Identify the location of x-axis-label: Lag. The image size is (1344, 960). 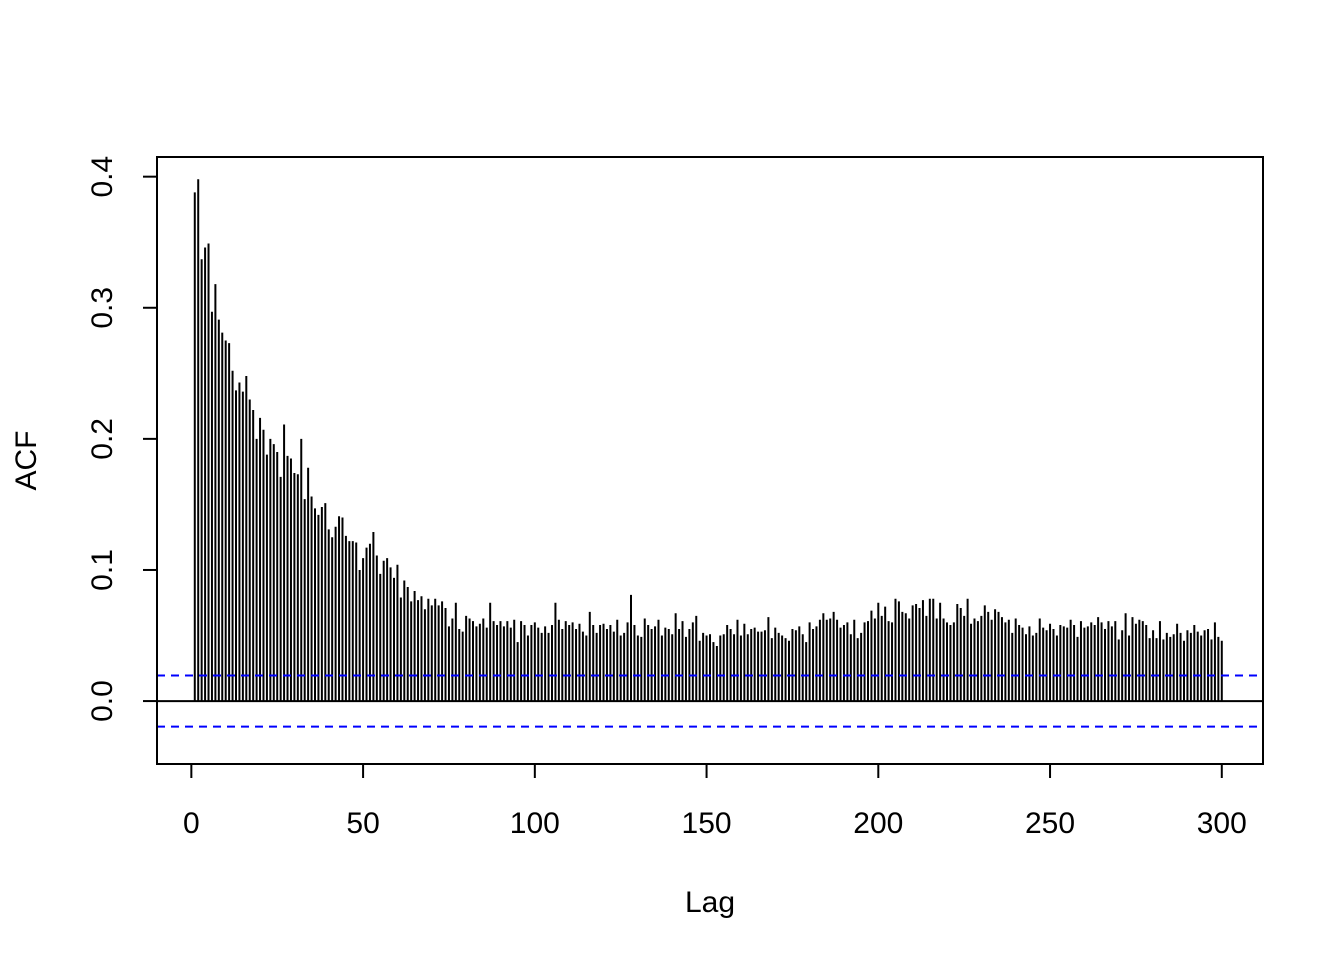
(710, 902).